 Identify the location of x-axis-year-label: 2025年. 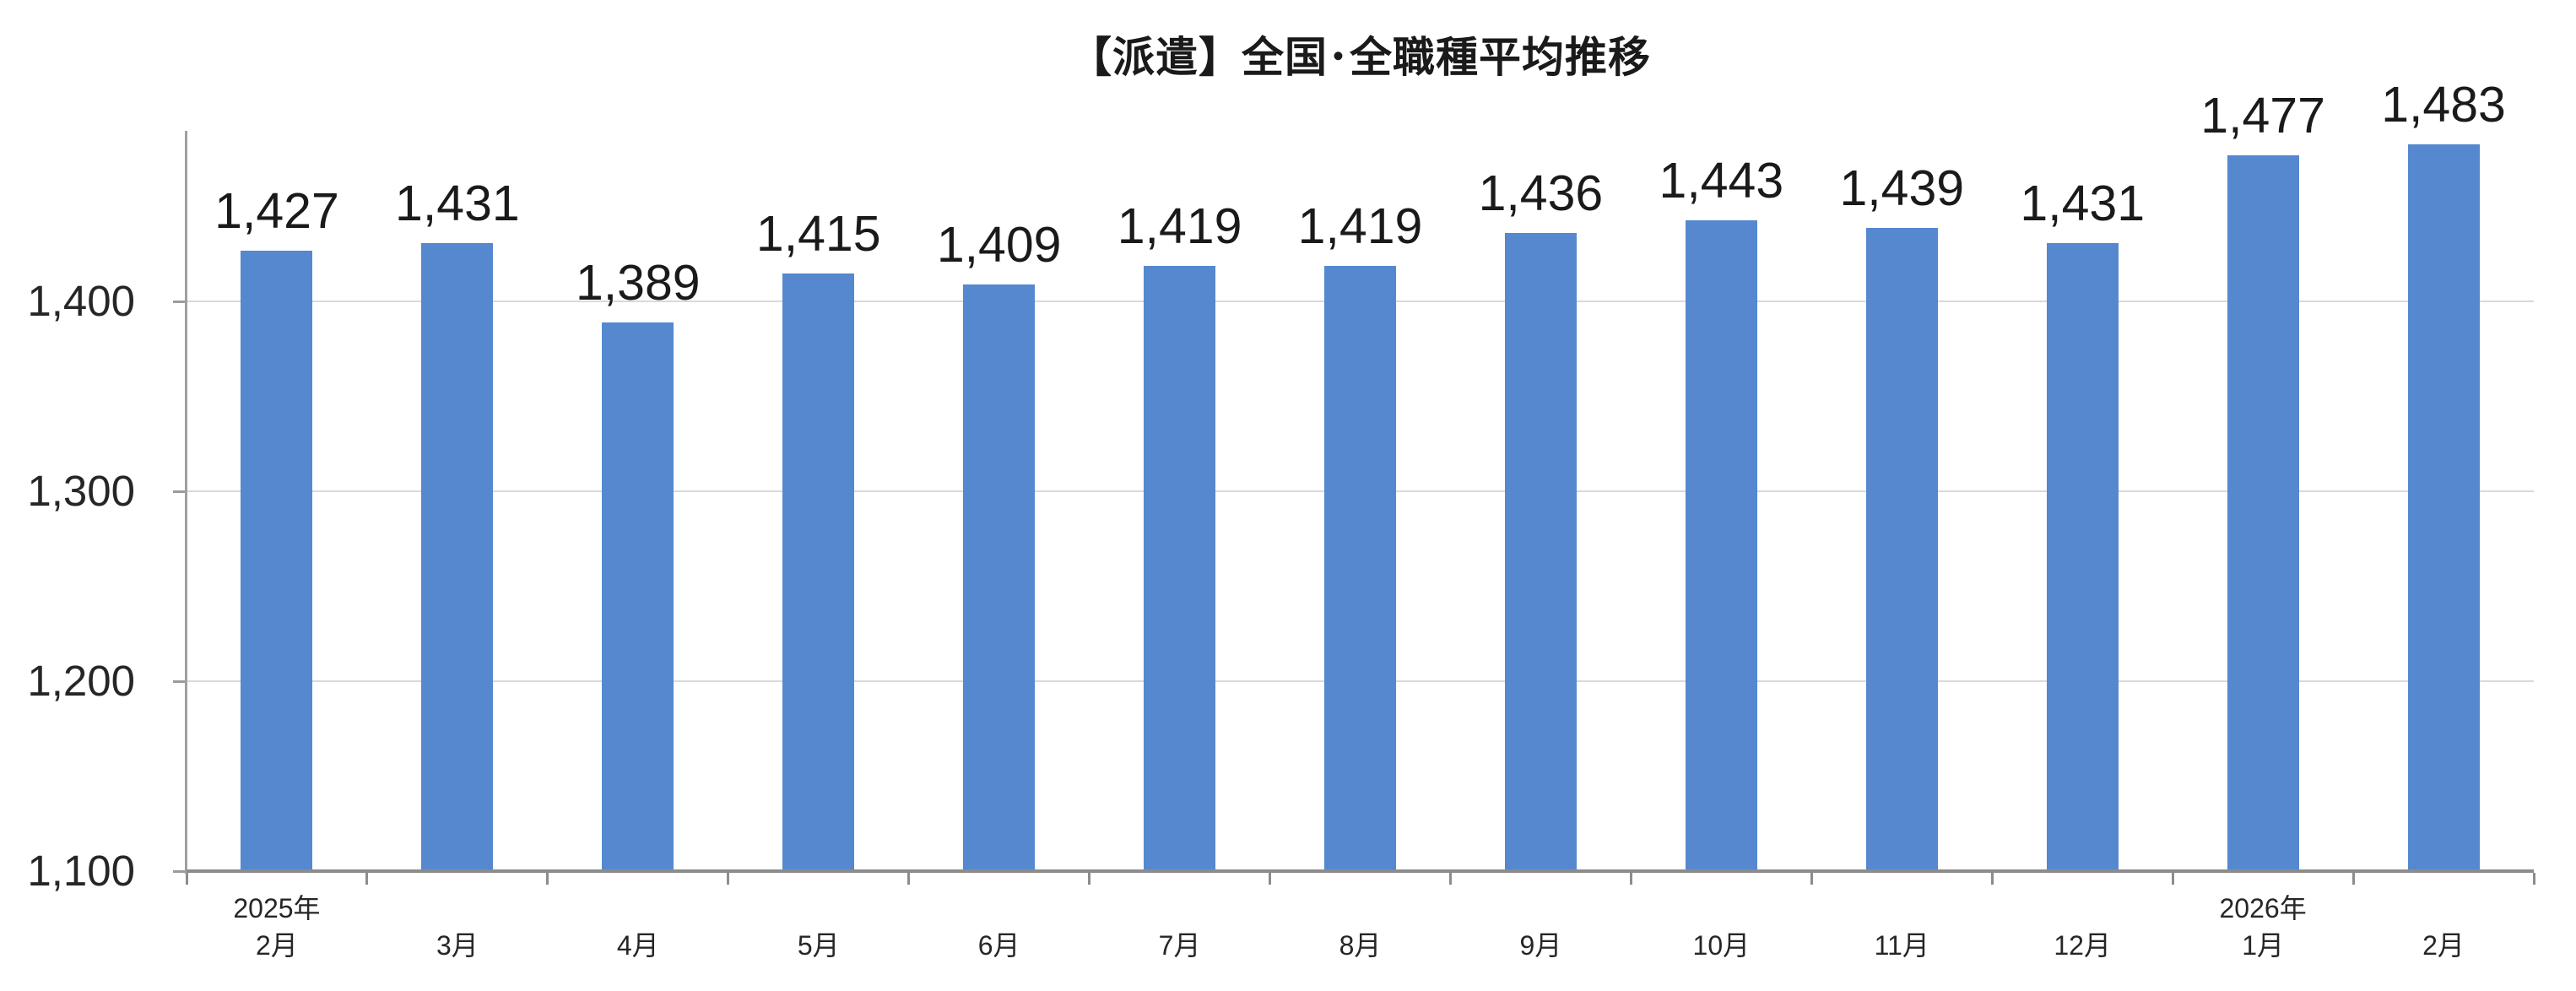
(277, 908).